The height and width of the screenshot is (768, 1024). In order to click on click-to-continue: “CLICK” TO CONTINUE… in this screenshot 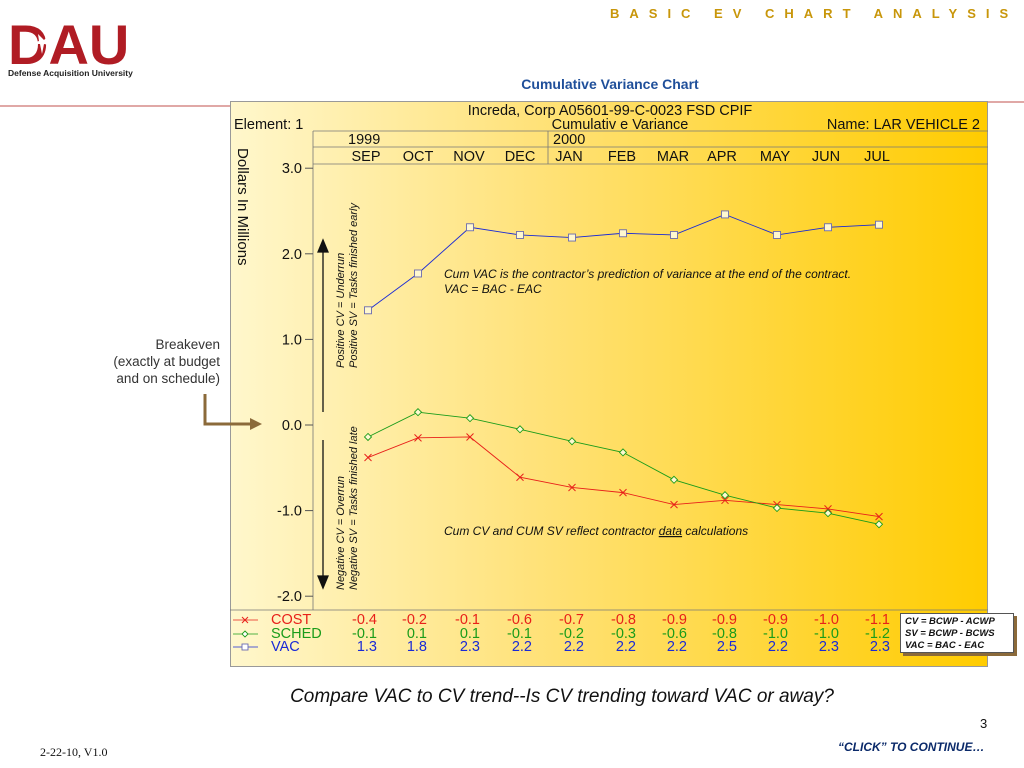, I will do `click(911, 747)`.